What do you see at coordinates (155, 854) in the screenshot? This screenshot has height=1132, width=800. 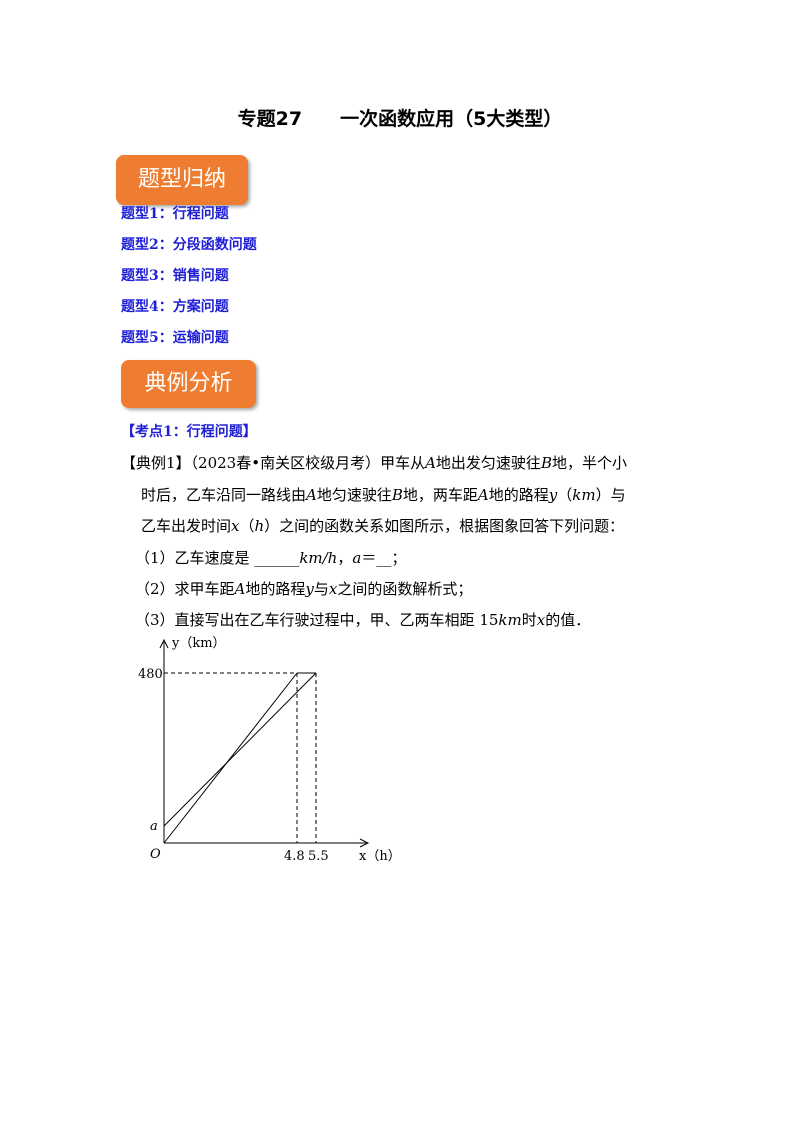 I see `origin: O` at bounding box center [155, 854].